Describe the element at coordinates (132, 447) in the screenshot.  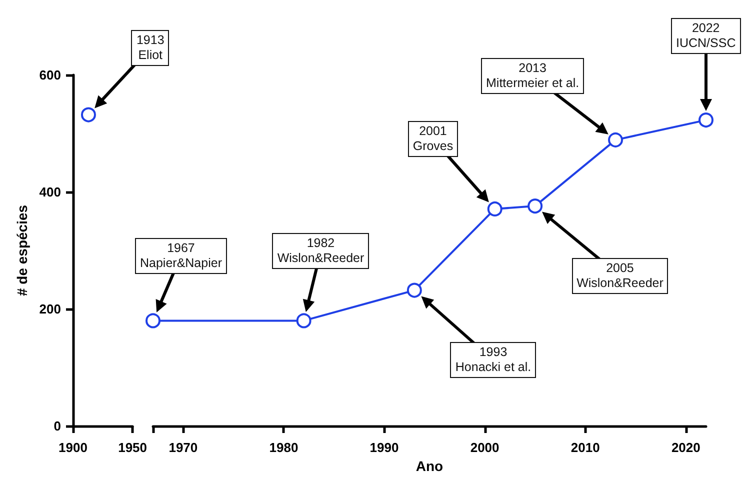
I see `x-tick-label: 1950` at that location.